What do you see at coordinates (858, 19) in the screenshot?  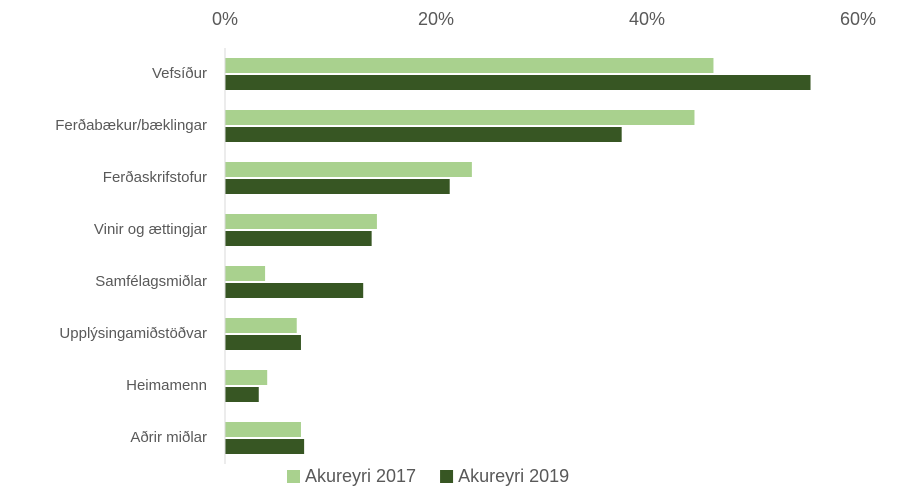 I see `x-tick-label: 60%` at bounding box center [858, 19].